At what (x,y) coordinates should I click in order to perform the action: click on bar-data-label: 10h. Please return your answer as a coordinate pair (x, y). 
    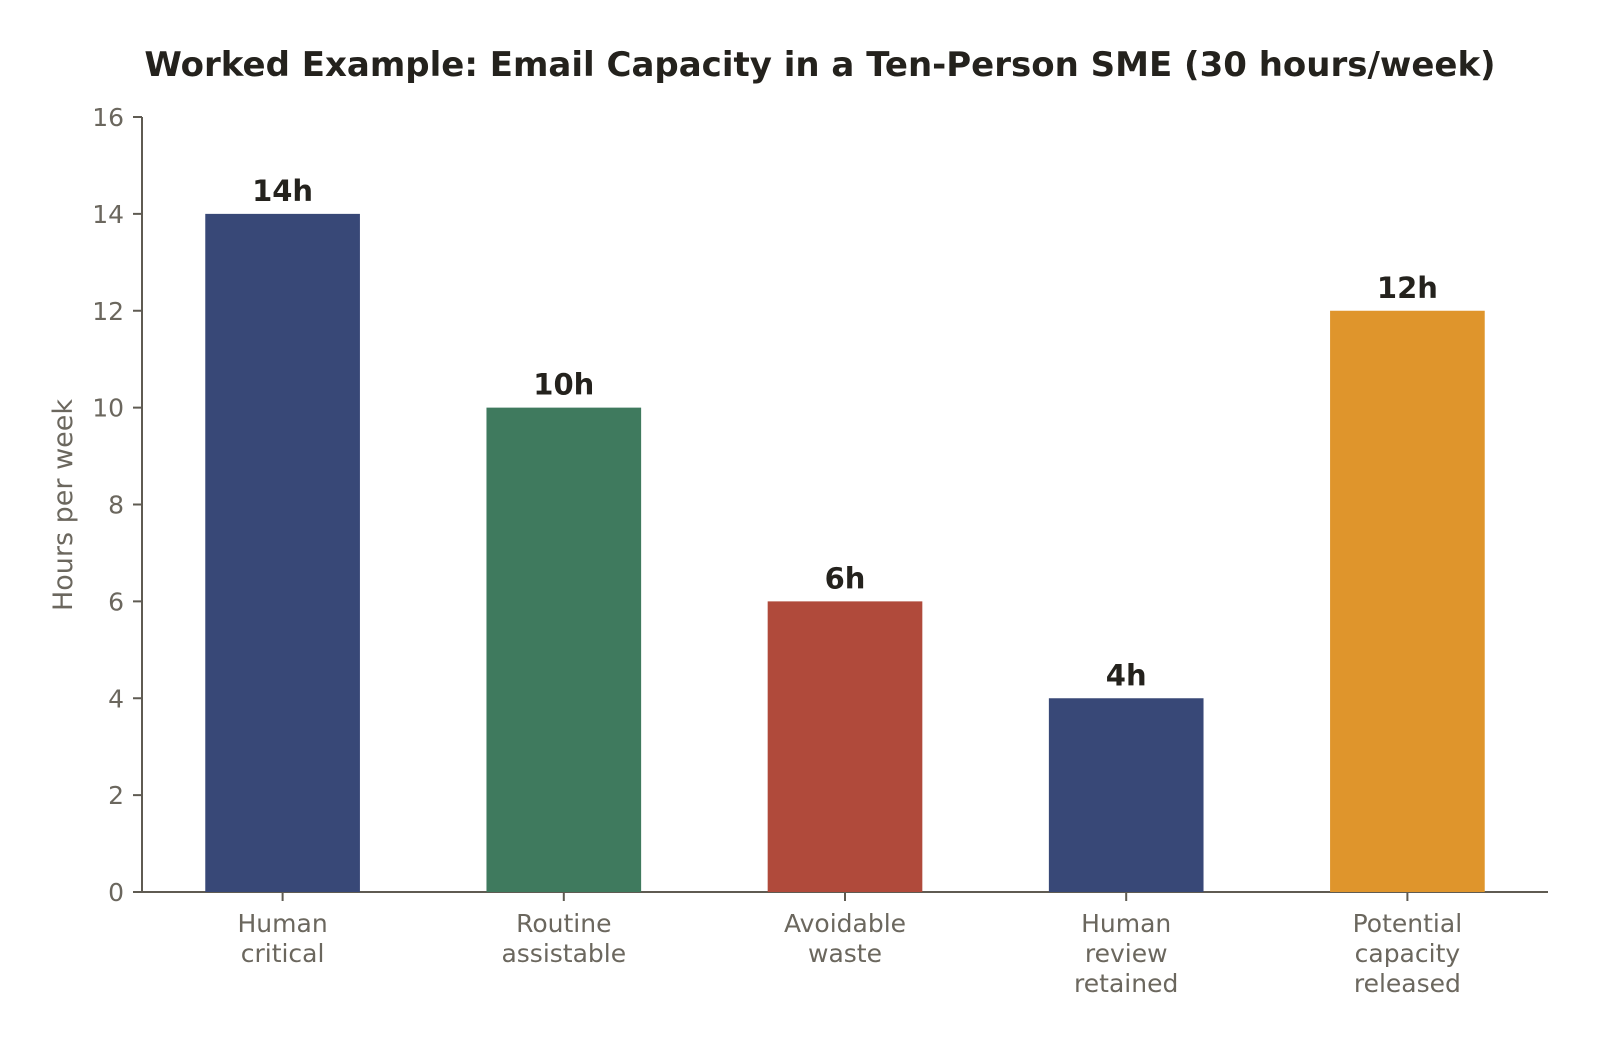
    Looking at the image, I should click on (563, 385).